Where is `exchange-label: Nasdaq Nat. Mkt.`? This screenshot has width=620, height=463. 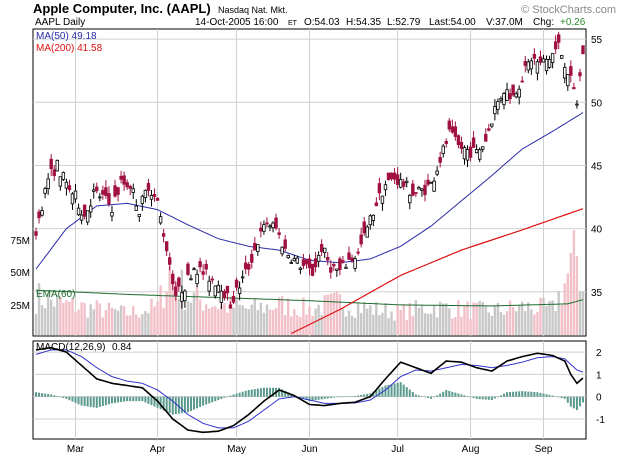 exchange-label: Nasdaq Nat. Mkt. is located at coordinates (253, 10).